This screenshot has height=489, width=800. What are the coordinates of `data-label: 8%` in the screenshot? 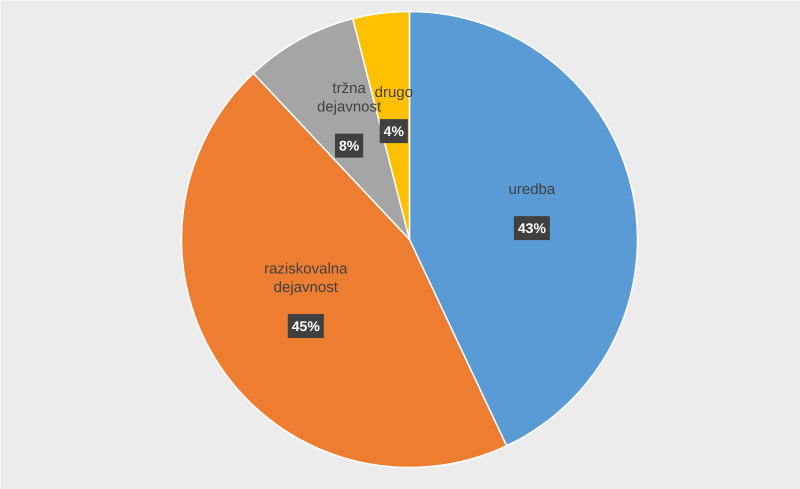 It's located at (349, 146).